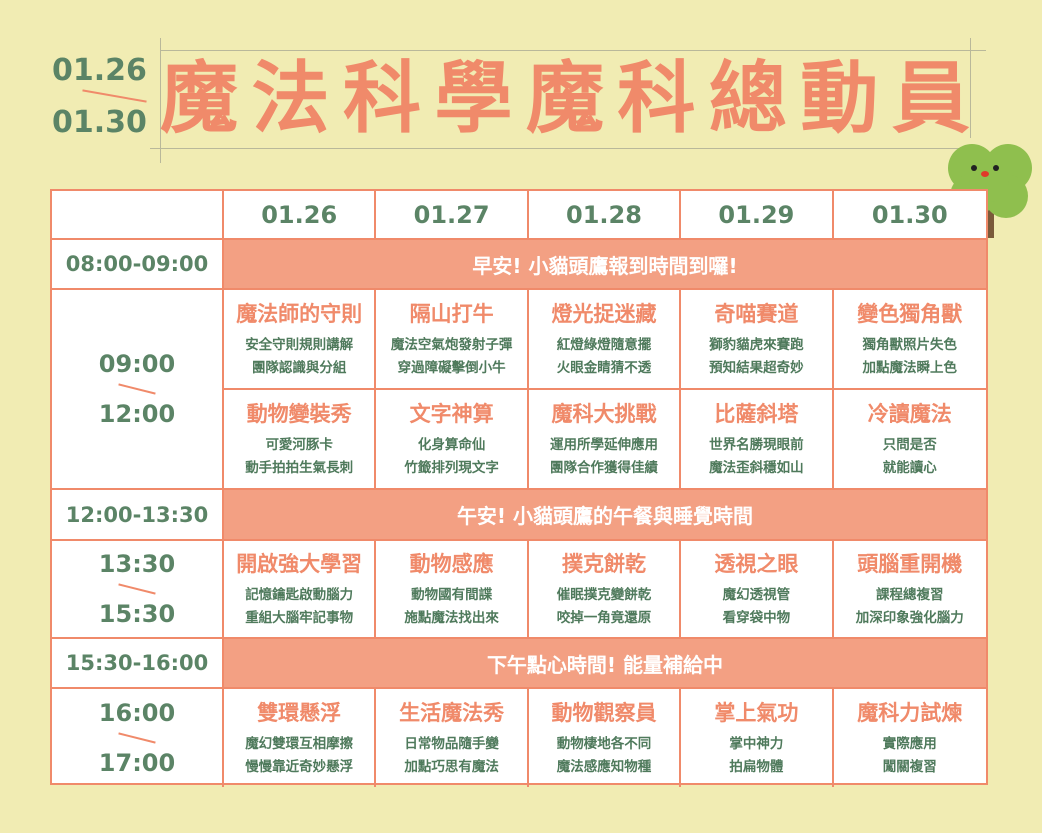 The height and width of the screenshot is (833, 1042). What do you see at coordinates (756, 414) in the screenshot?
I see `activity-name: 比薩斜塔` at bounding box center [756, 414].